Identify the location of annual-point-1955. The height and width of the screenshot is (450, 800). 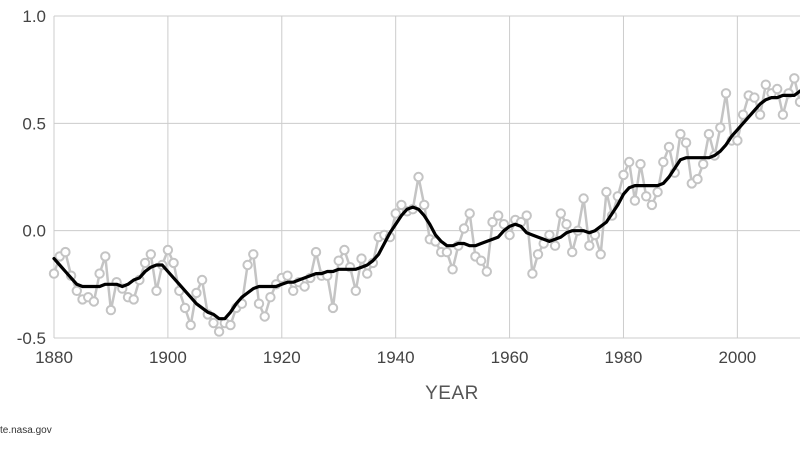
(481, 260).